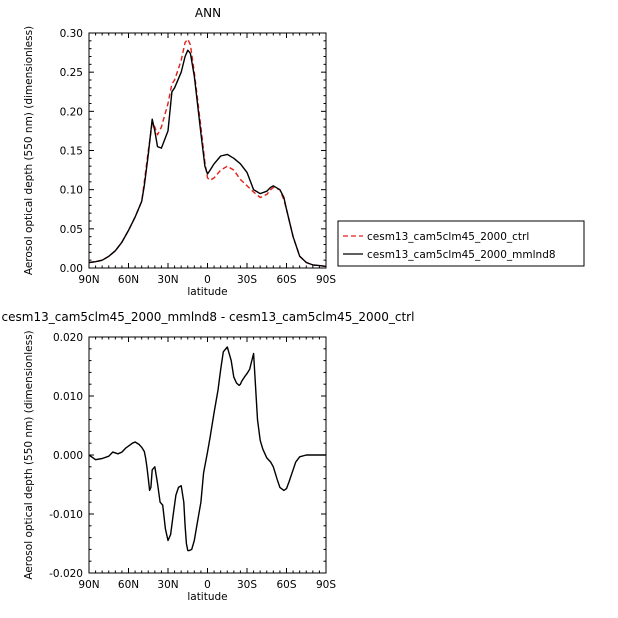 This screenshot has height=618, width=618. I want to click on y-tick-label: 0.000, so click(68, 456).